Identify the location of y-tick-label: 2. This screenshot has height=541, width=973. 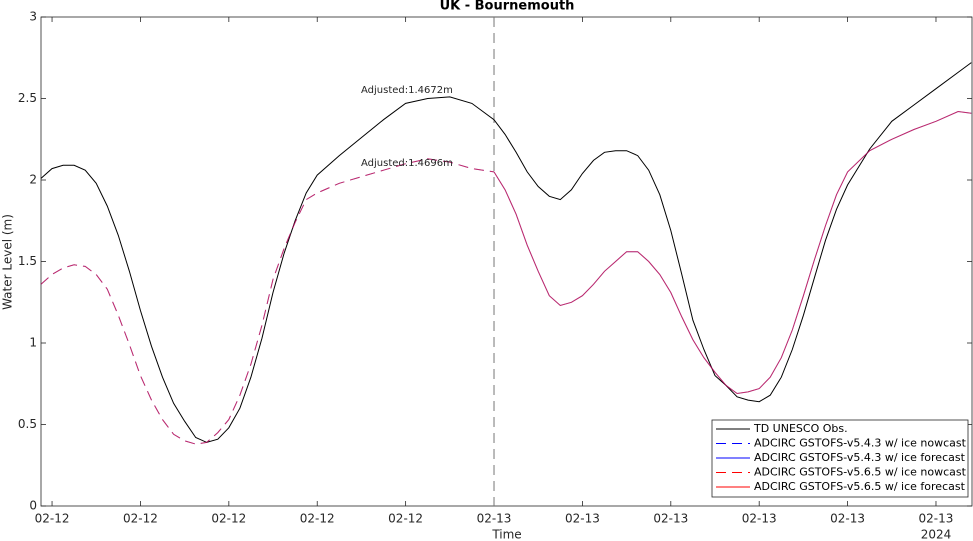
(33, 180).